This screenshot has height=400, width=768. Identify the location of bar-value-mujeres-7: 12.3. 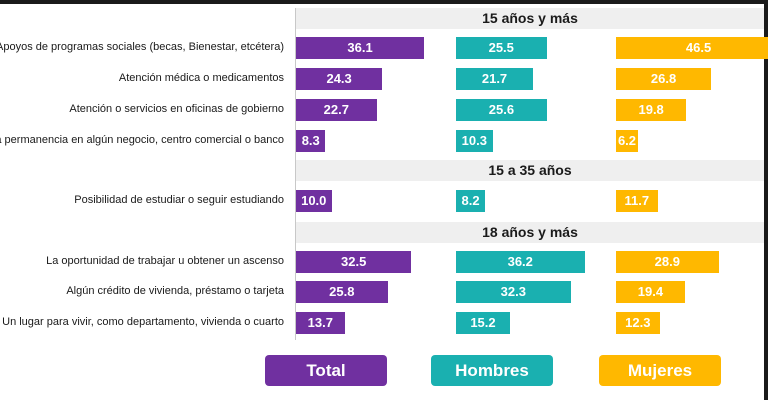
(638, 322).